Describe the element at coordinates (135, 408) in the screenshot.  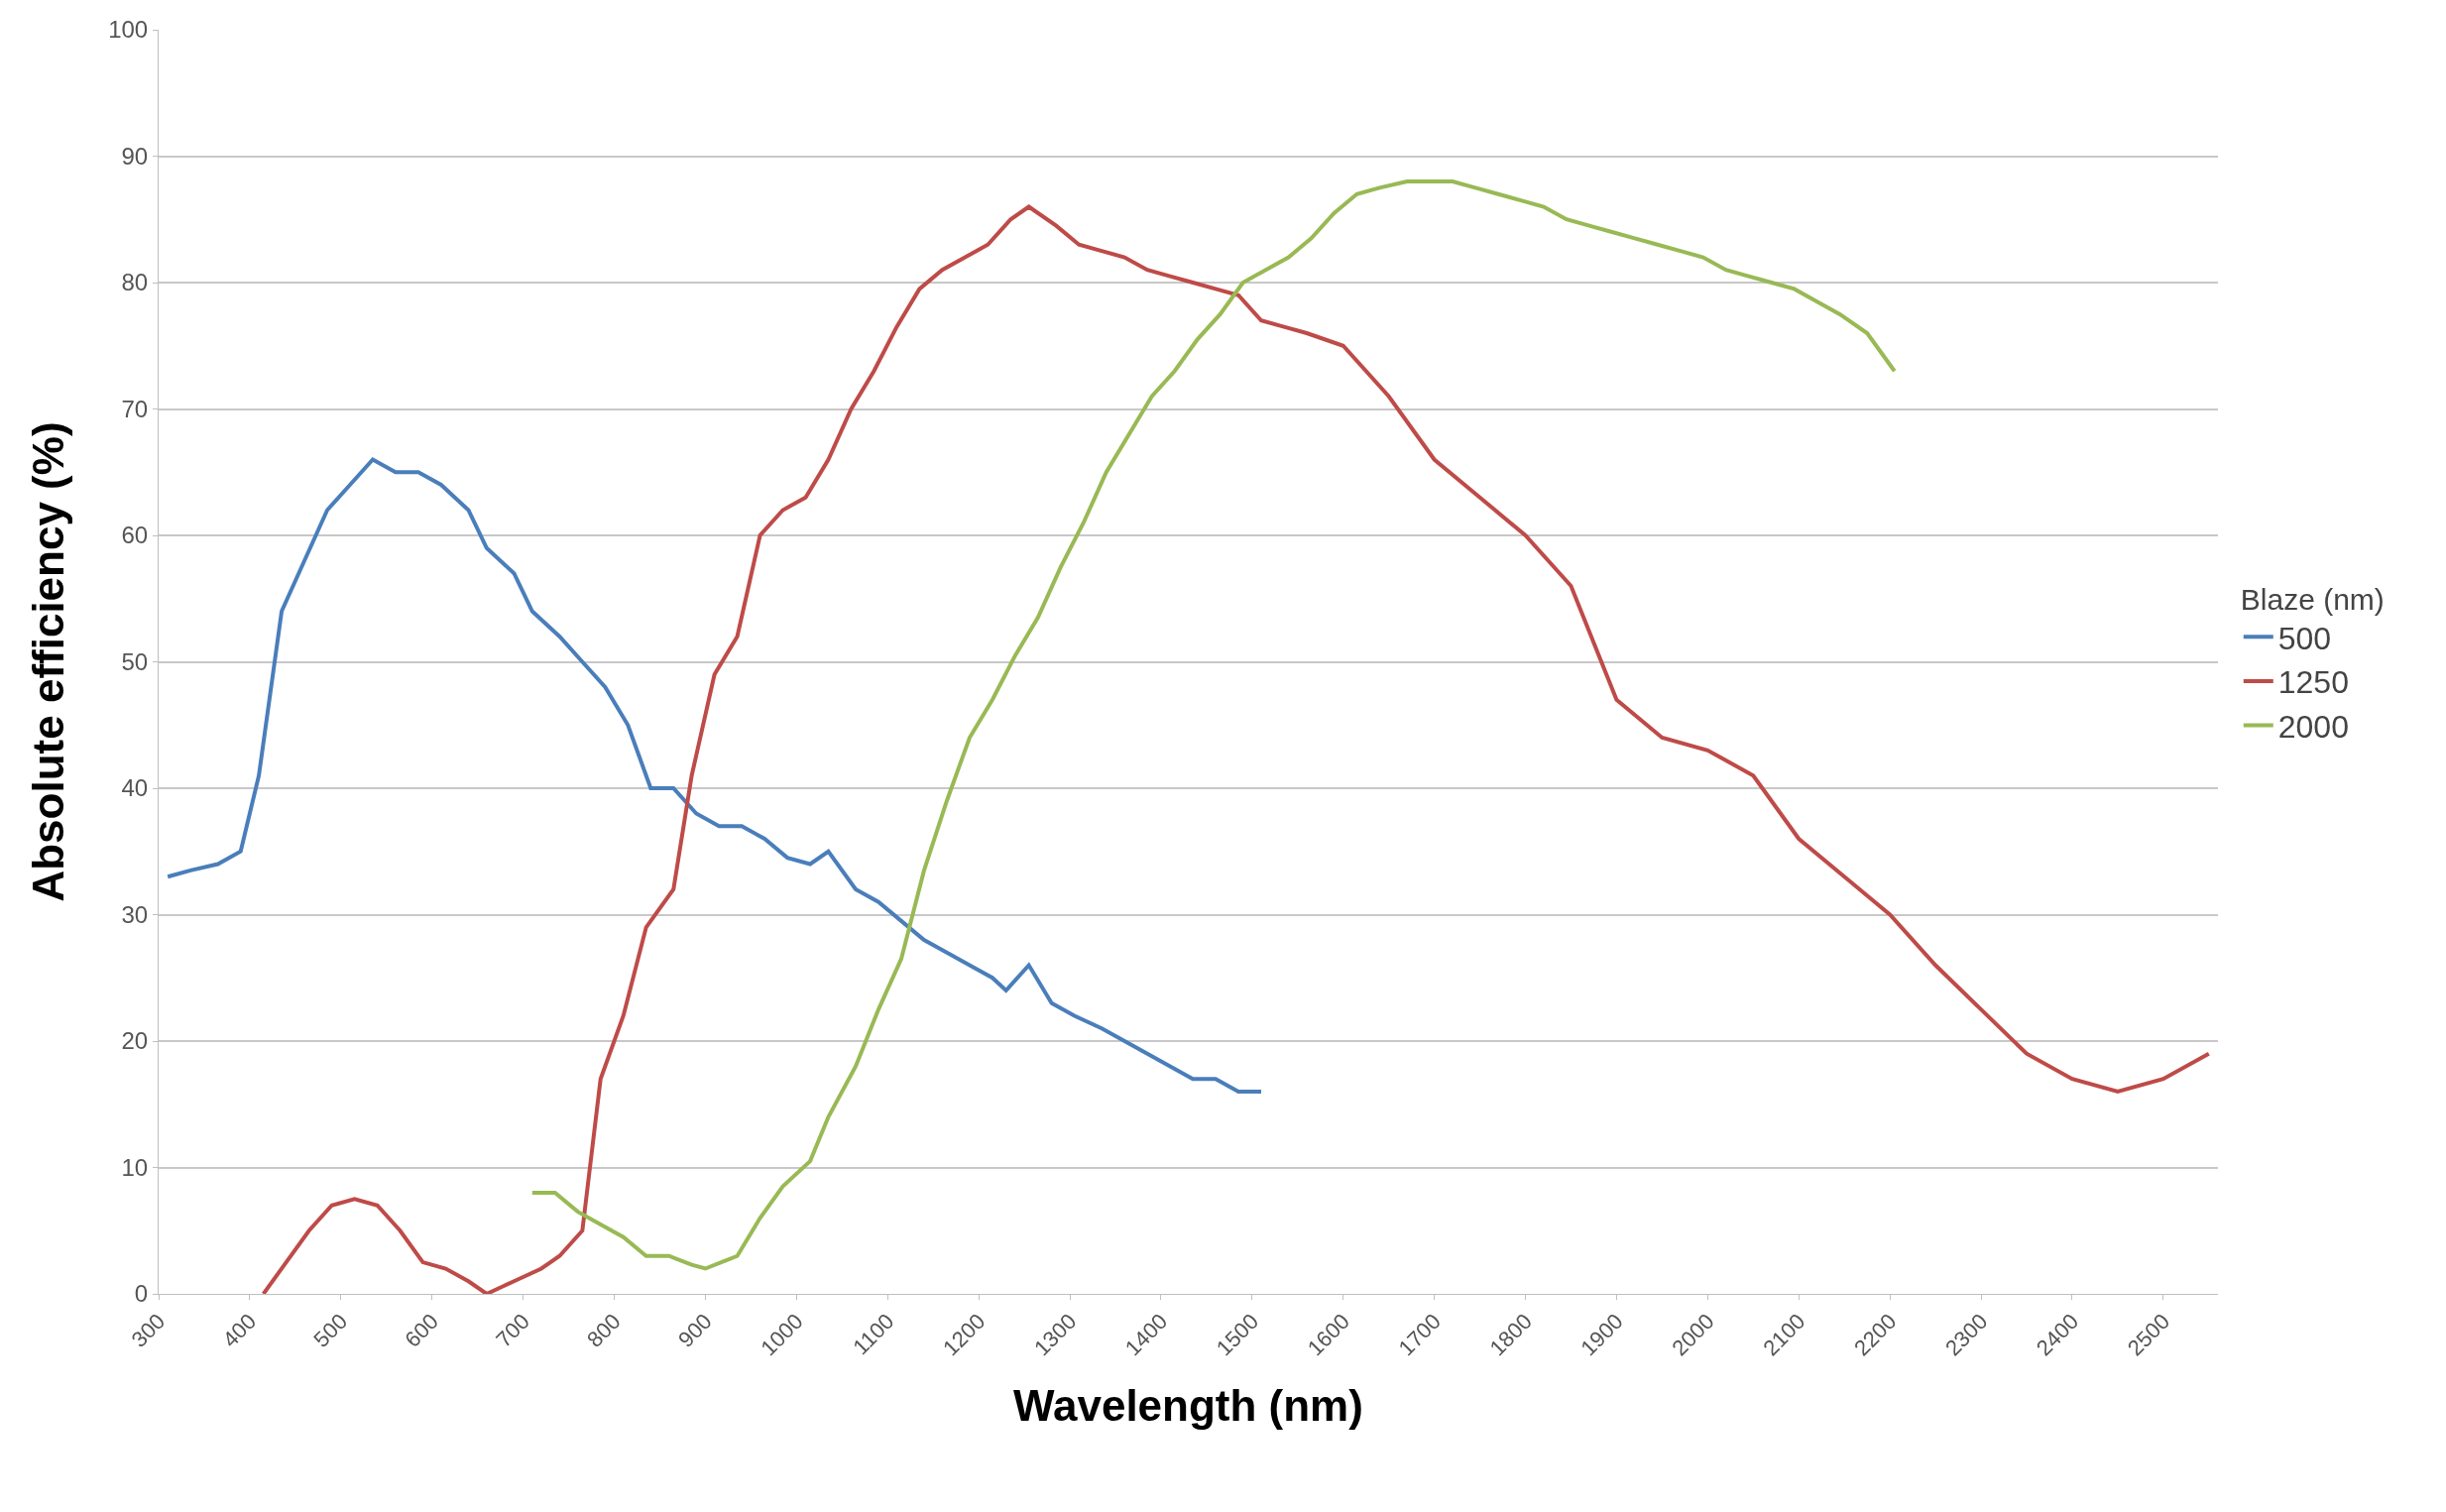
I see `y-tick-label: 70` at that location.